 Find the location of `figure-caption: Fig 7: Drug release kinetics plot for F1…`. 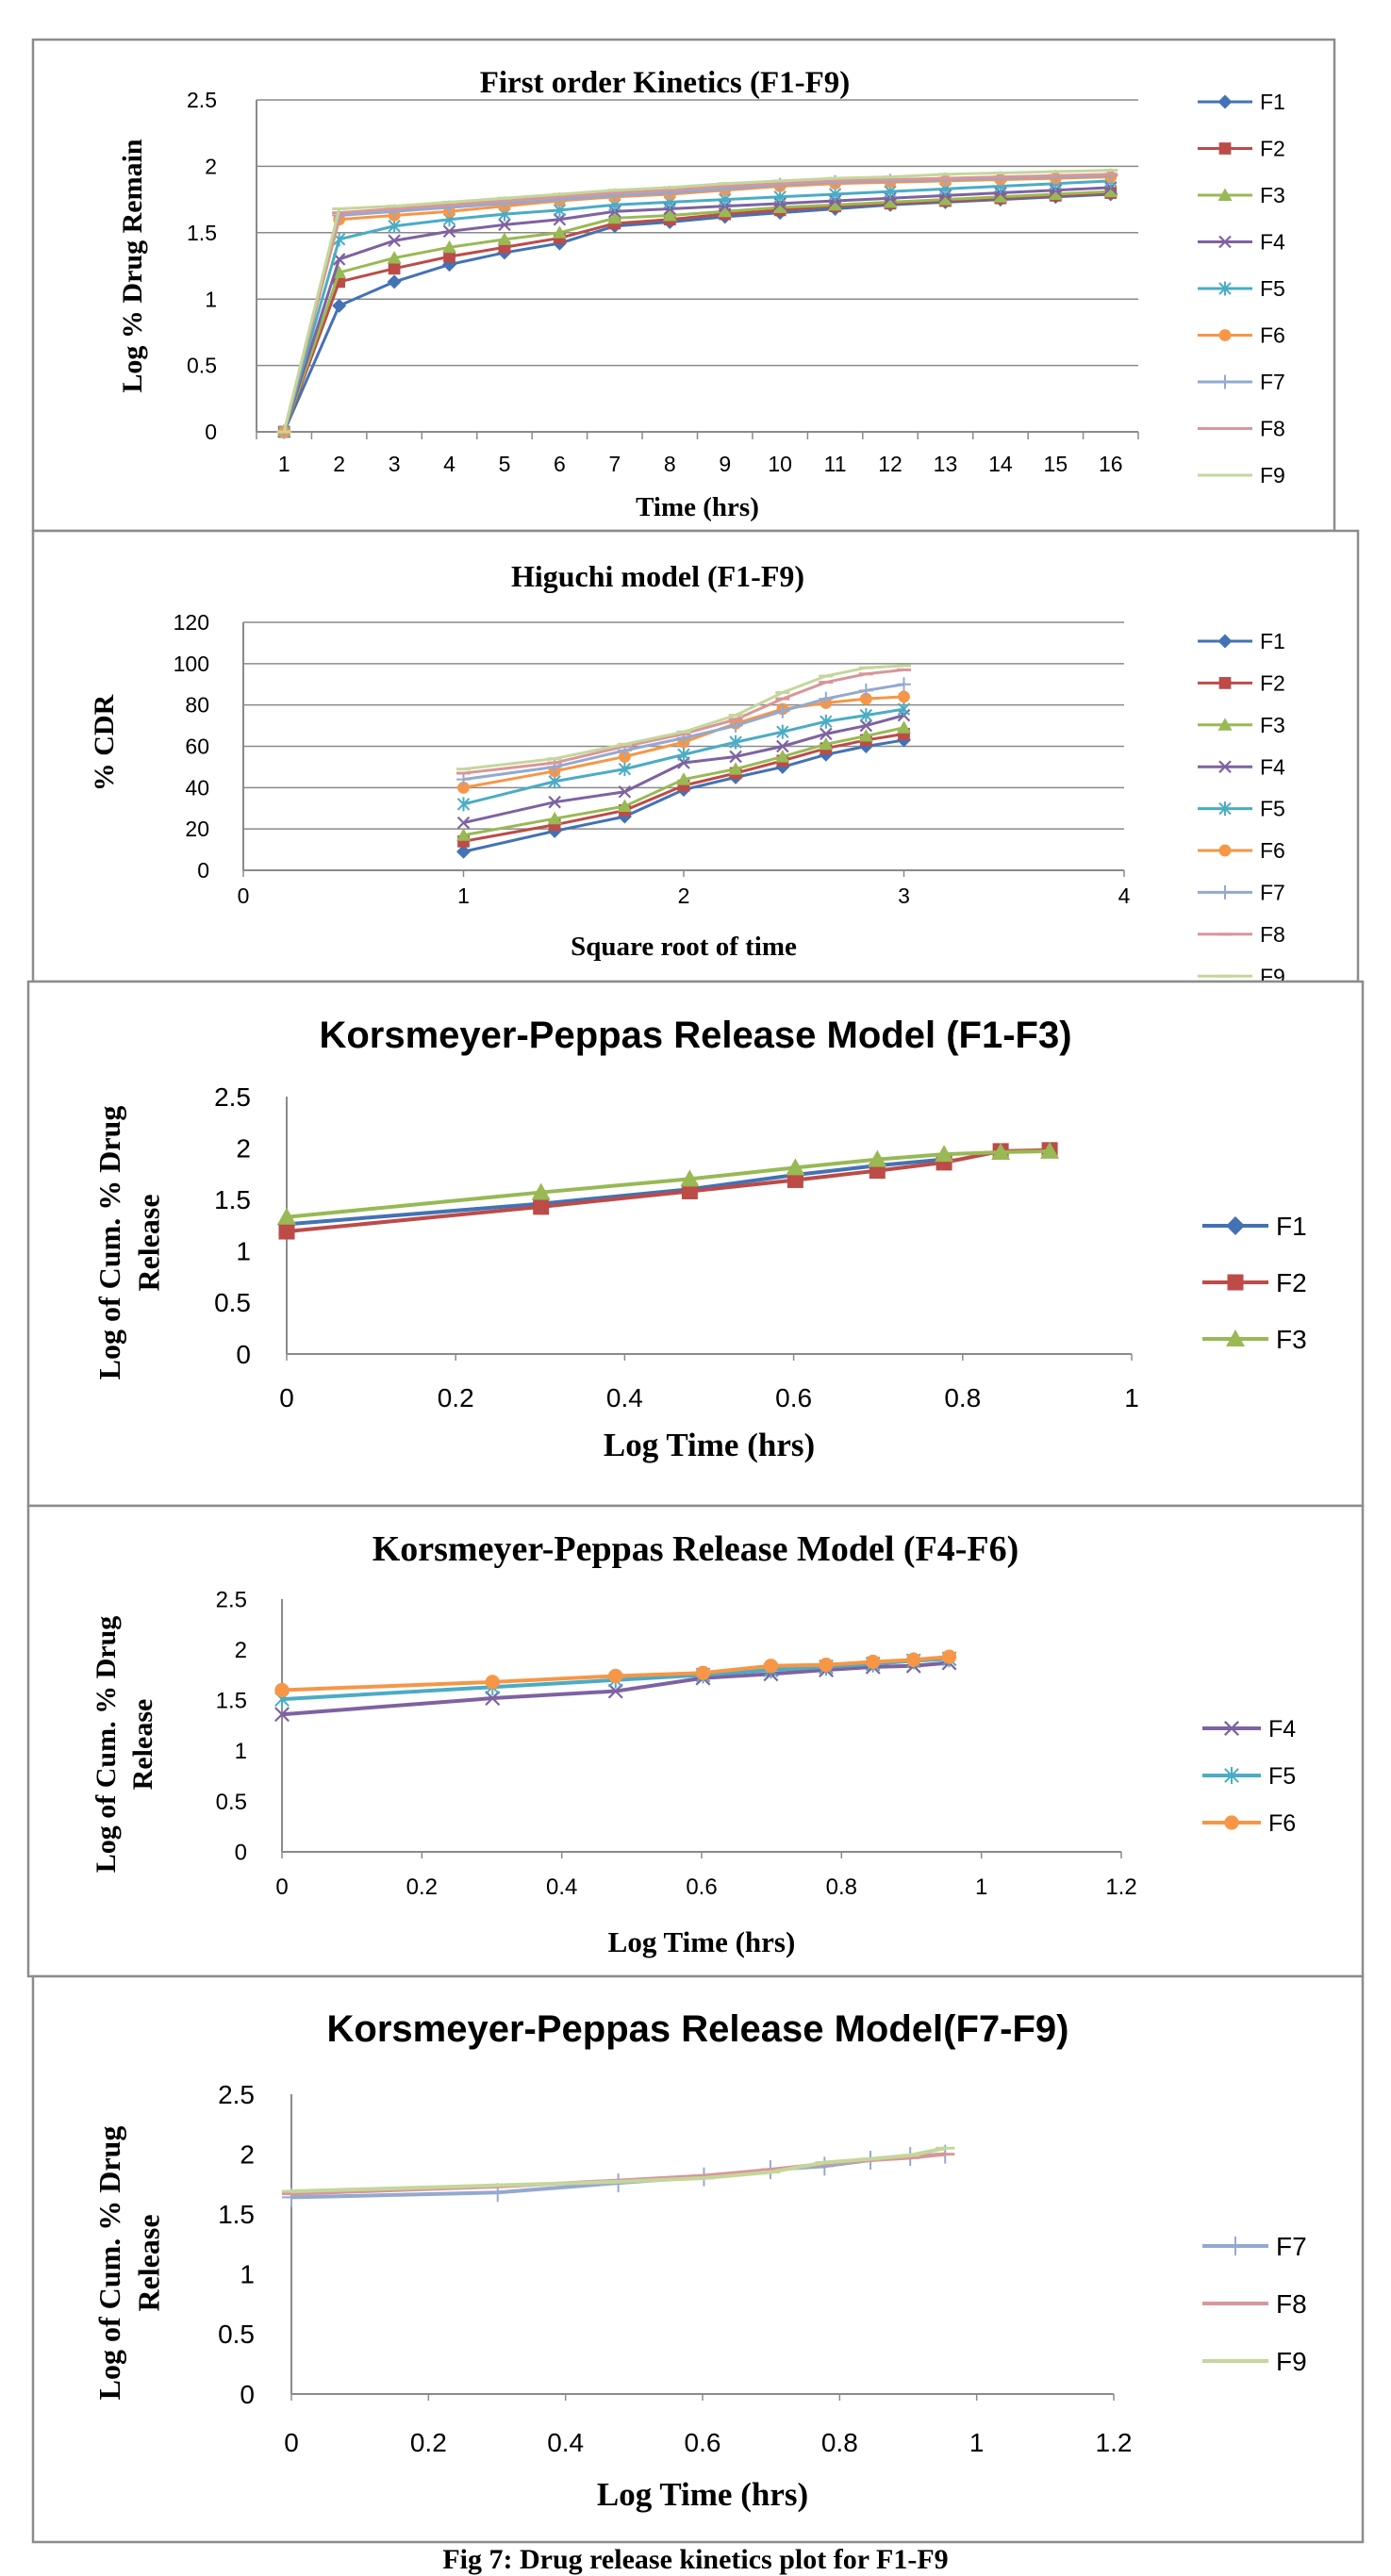

figure-caption: Fig 7: Drug release kinetics plot for F1… is located at coordinates (696, 2559).